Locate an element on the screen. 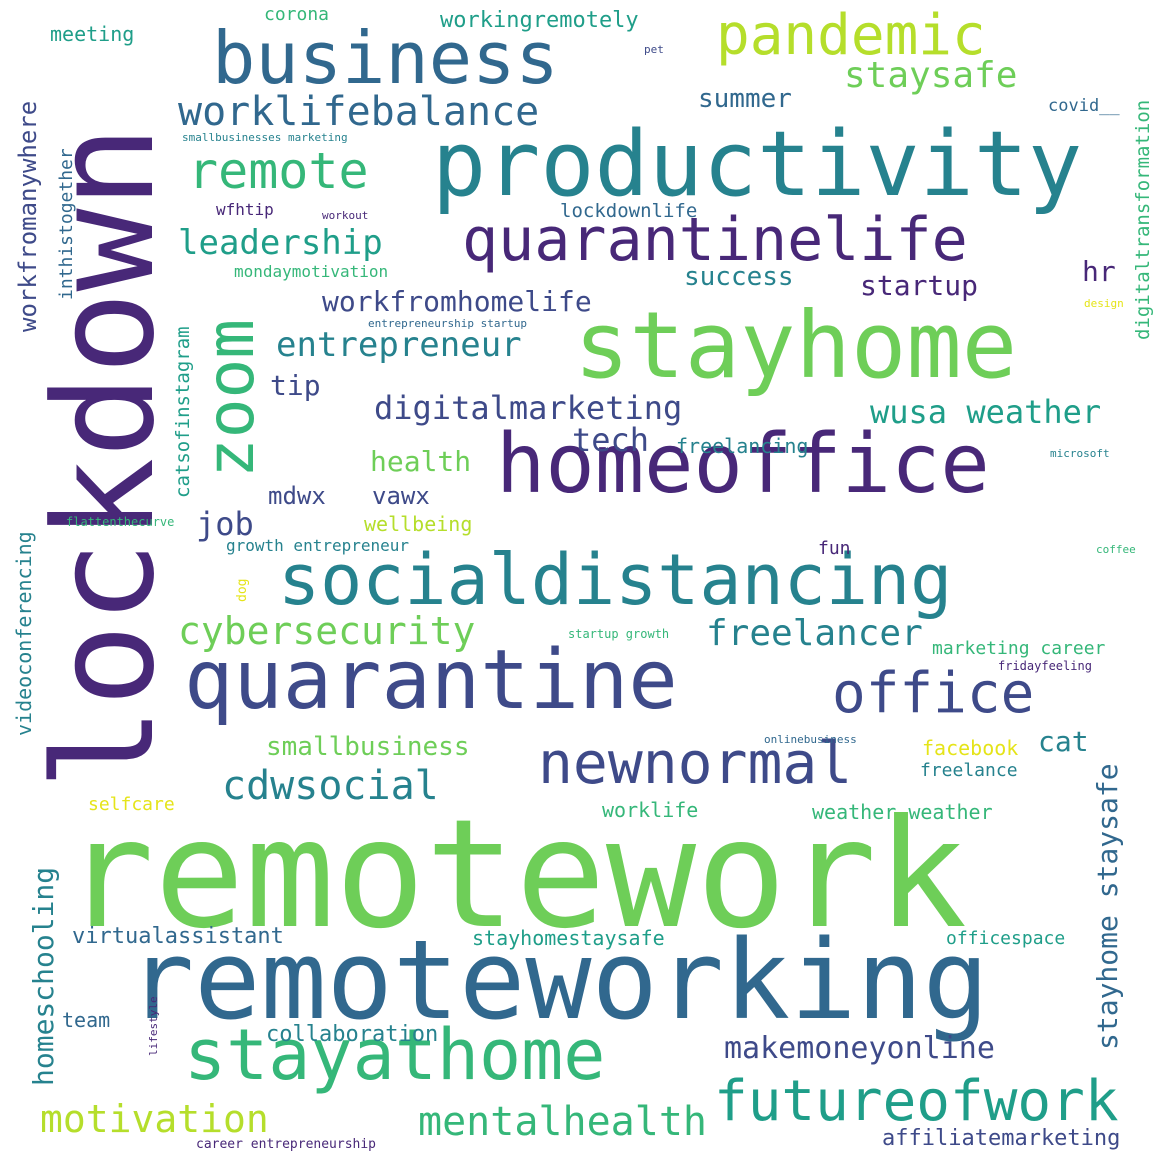 The height and width of the screenshot is (1152, 1172). word: stayhome staysafe is located at coordinates (1107, 906).